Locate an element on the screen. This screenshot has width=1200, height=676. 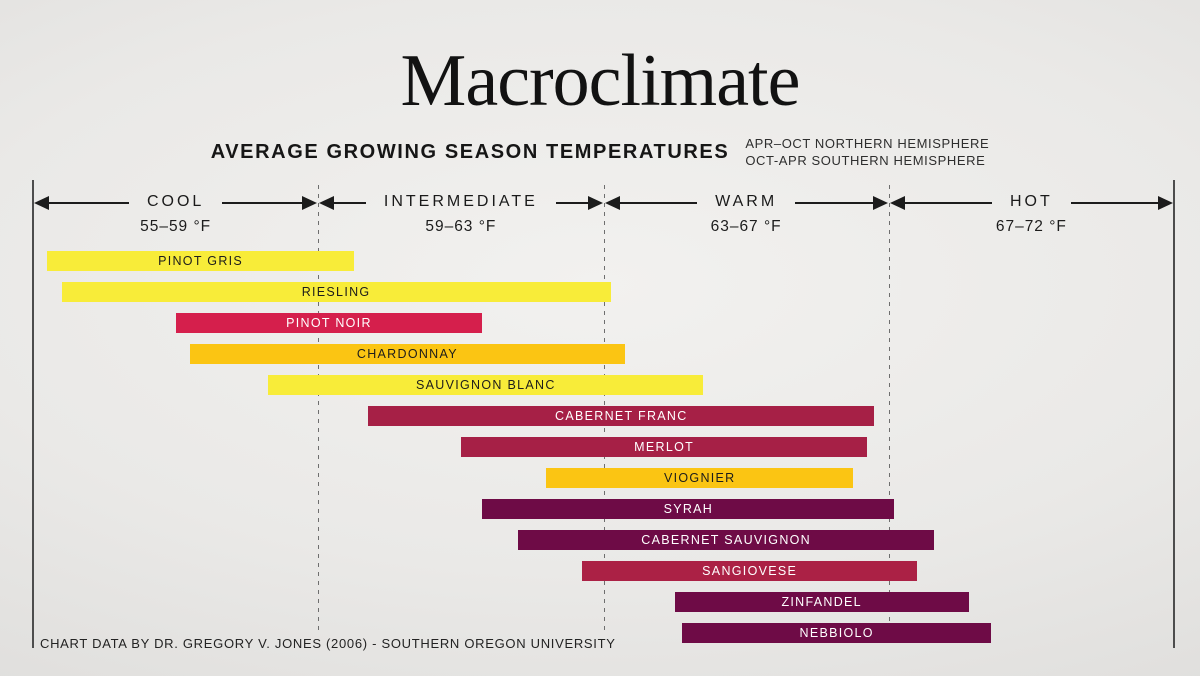
zone-label-hot: HOT is located at coordinates (1031, 201).